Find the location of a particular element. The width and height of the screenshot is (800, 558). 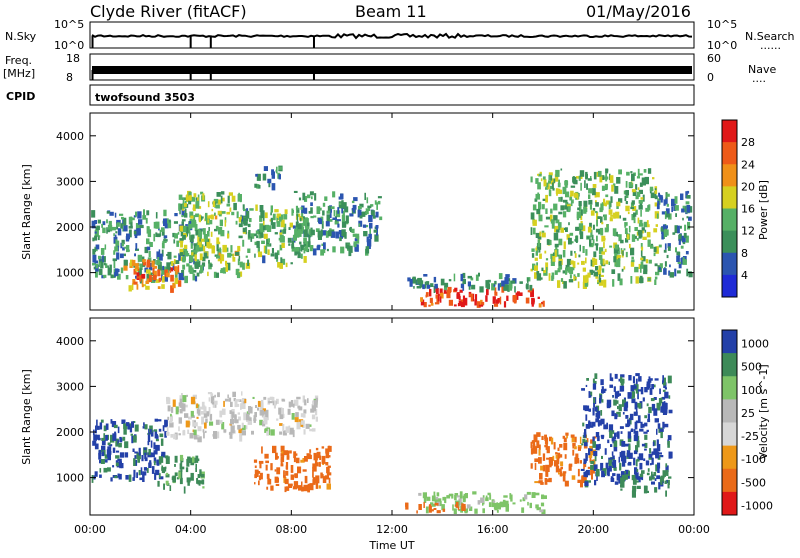

velocity-ytick-label-2: 3000 is located at coordinates (70, 386).